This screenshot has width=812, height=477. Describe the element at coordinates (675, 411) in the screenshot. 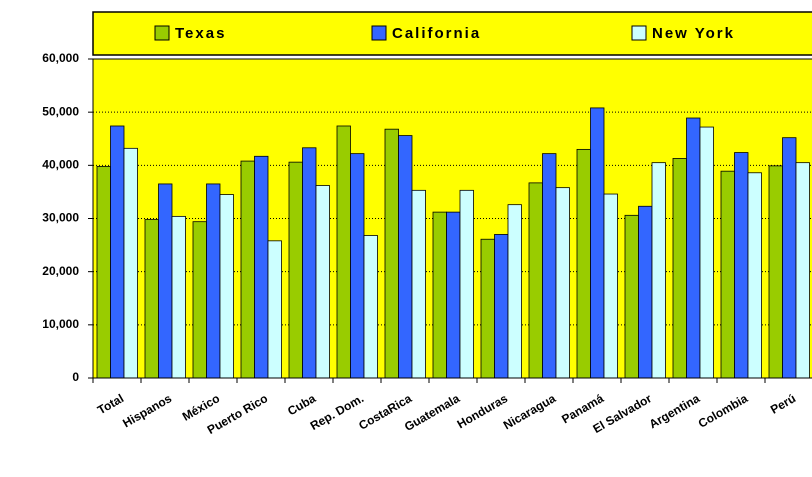

I see `x-tick-label: Argentina` at that location.